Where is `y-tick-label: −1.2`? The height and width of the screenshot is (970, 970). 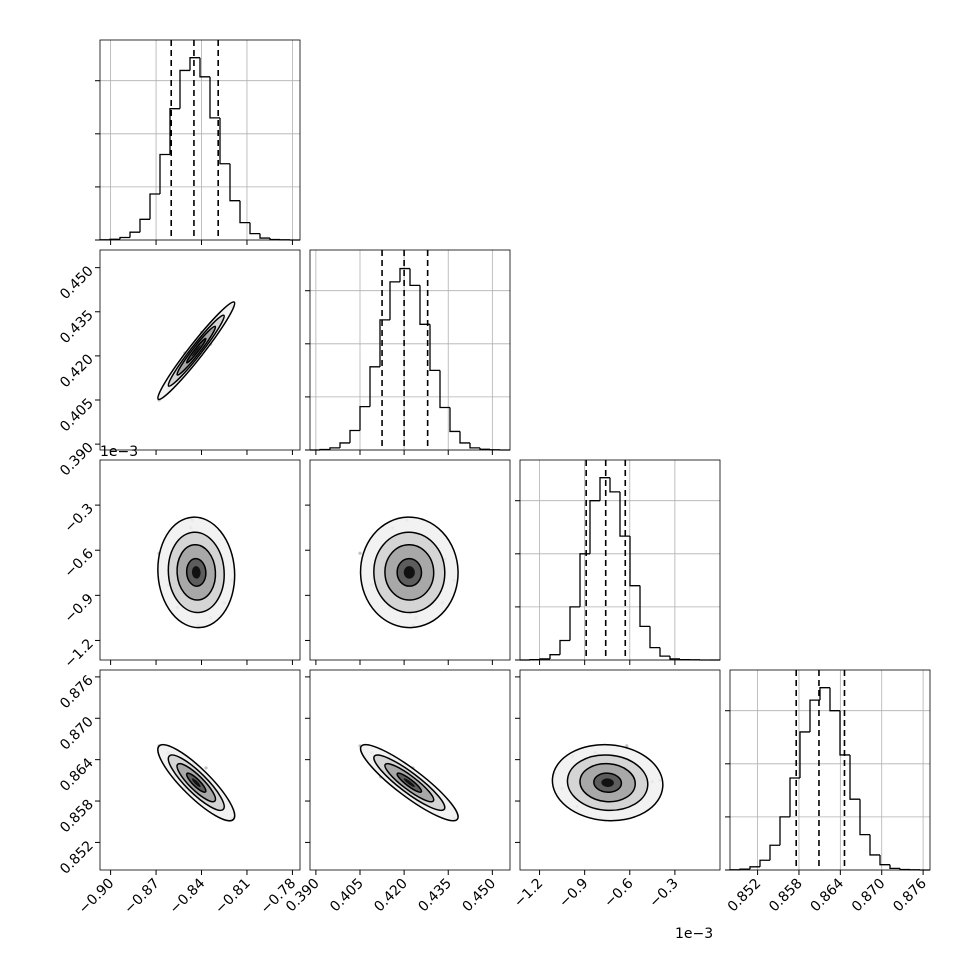 y-tick-label: −1.2 is located at coordinates (78, 653).